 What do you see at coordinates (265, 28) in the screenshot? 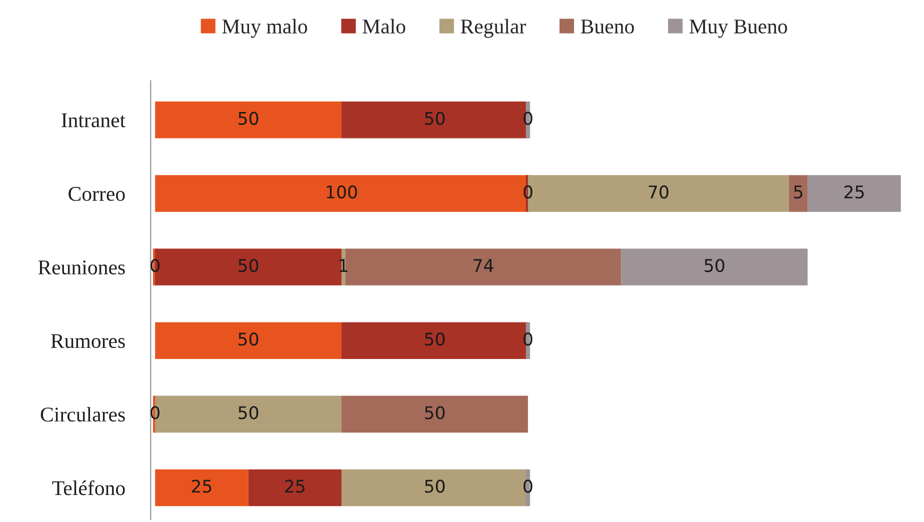
I see `legend-label: Muy malo` at bounding box center [265, 28].